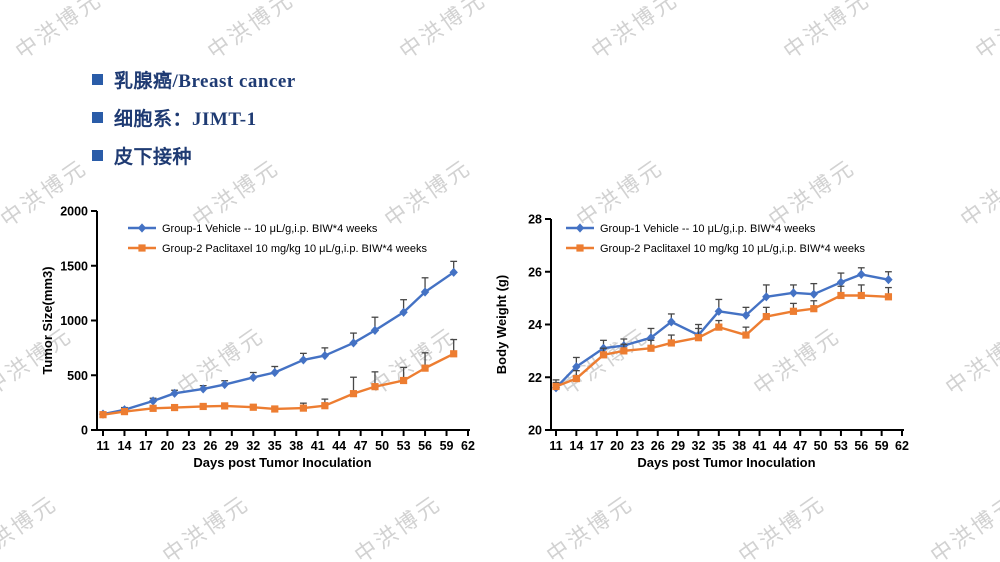  What do you see at coordinates (153, 157) in the screenshot?
I see `inoculation-route-label: 皮下接种` at bounding box center [153, 157].